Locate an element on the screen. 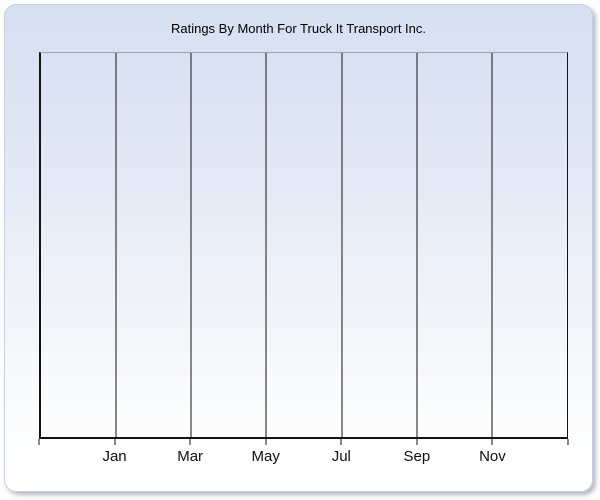 This screenshot has height=500, width=600. x-axis-label: Sep is located at coordinates (417, 456).